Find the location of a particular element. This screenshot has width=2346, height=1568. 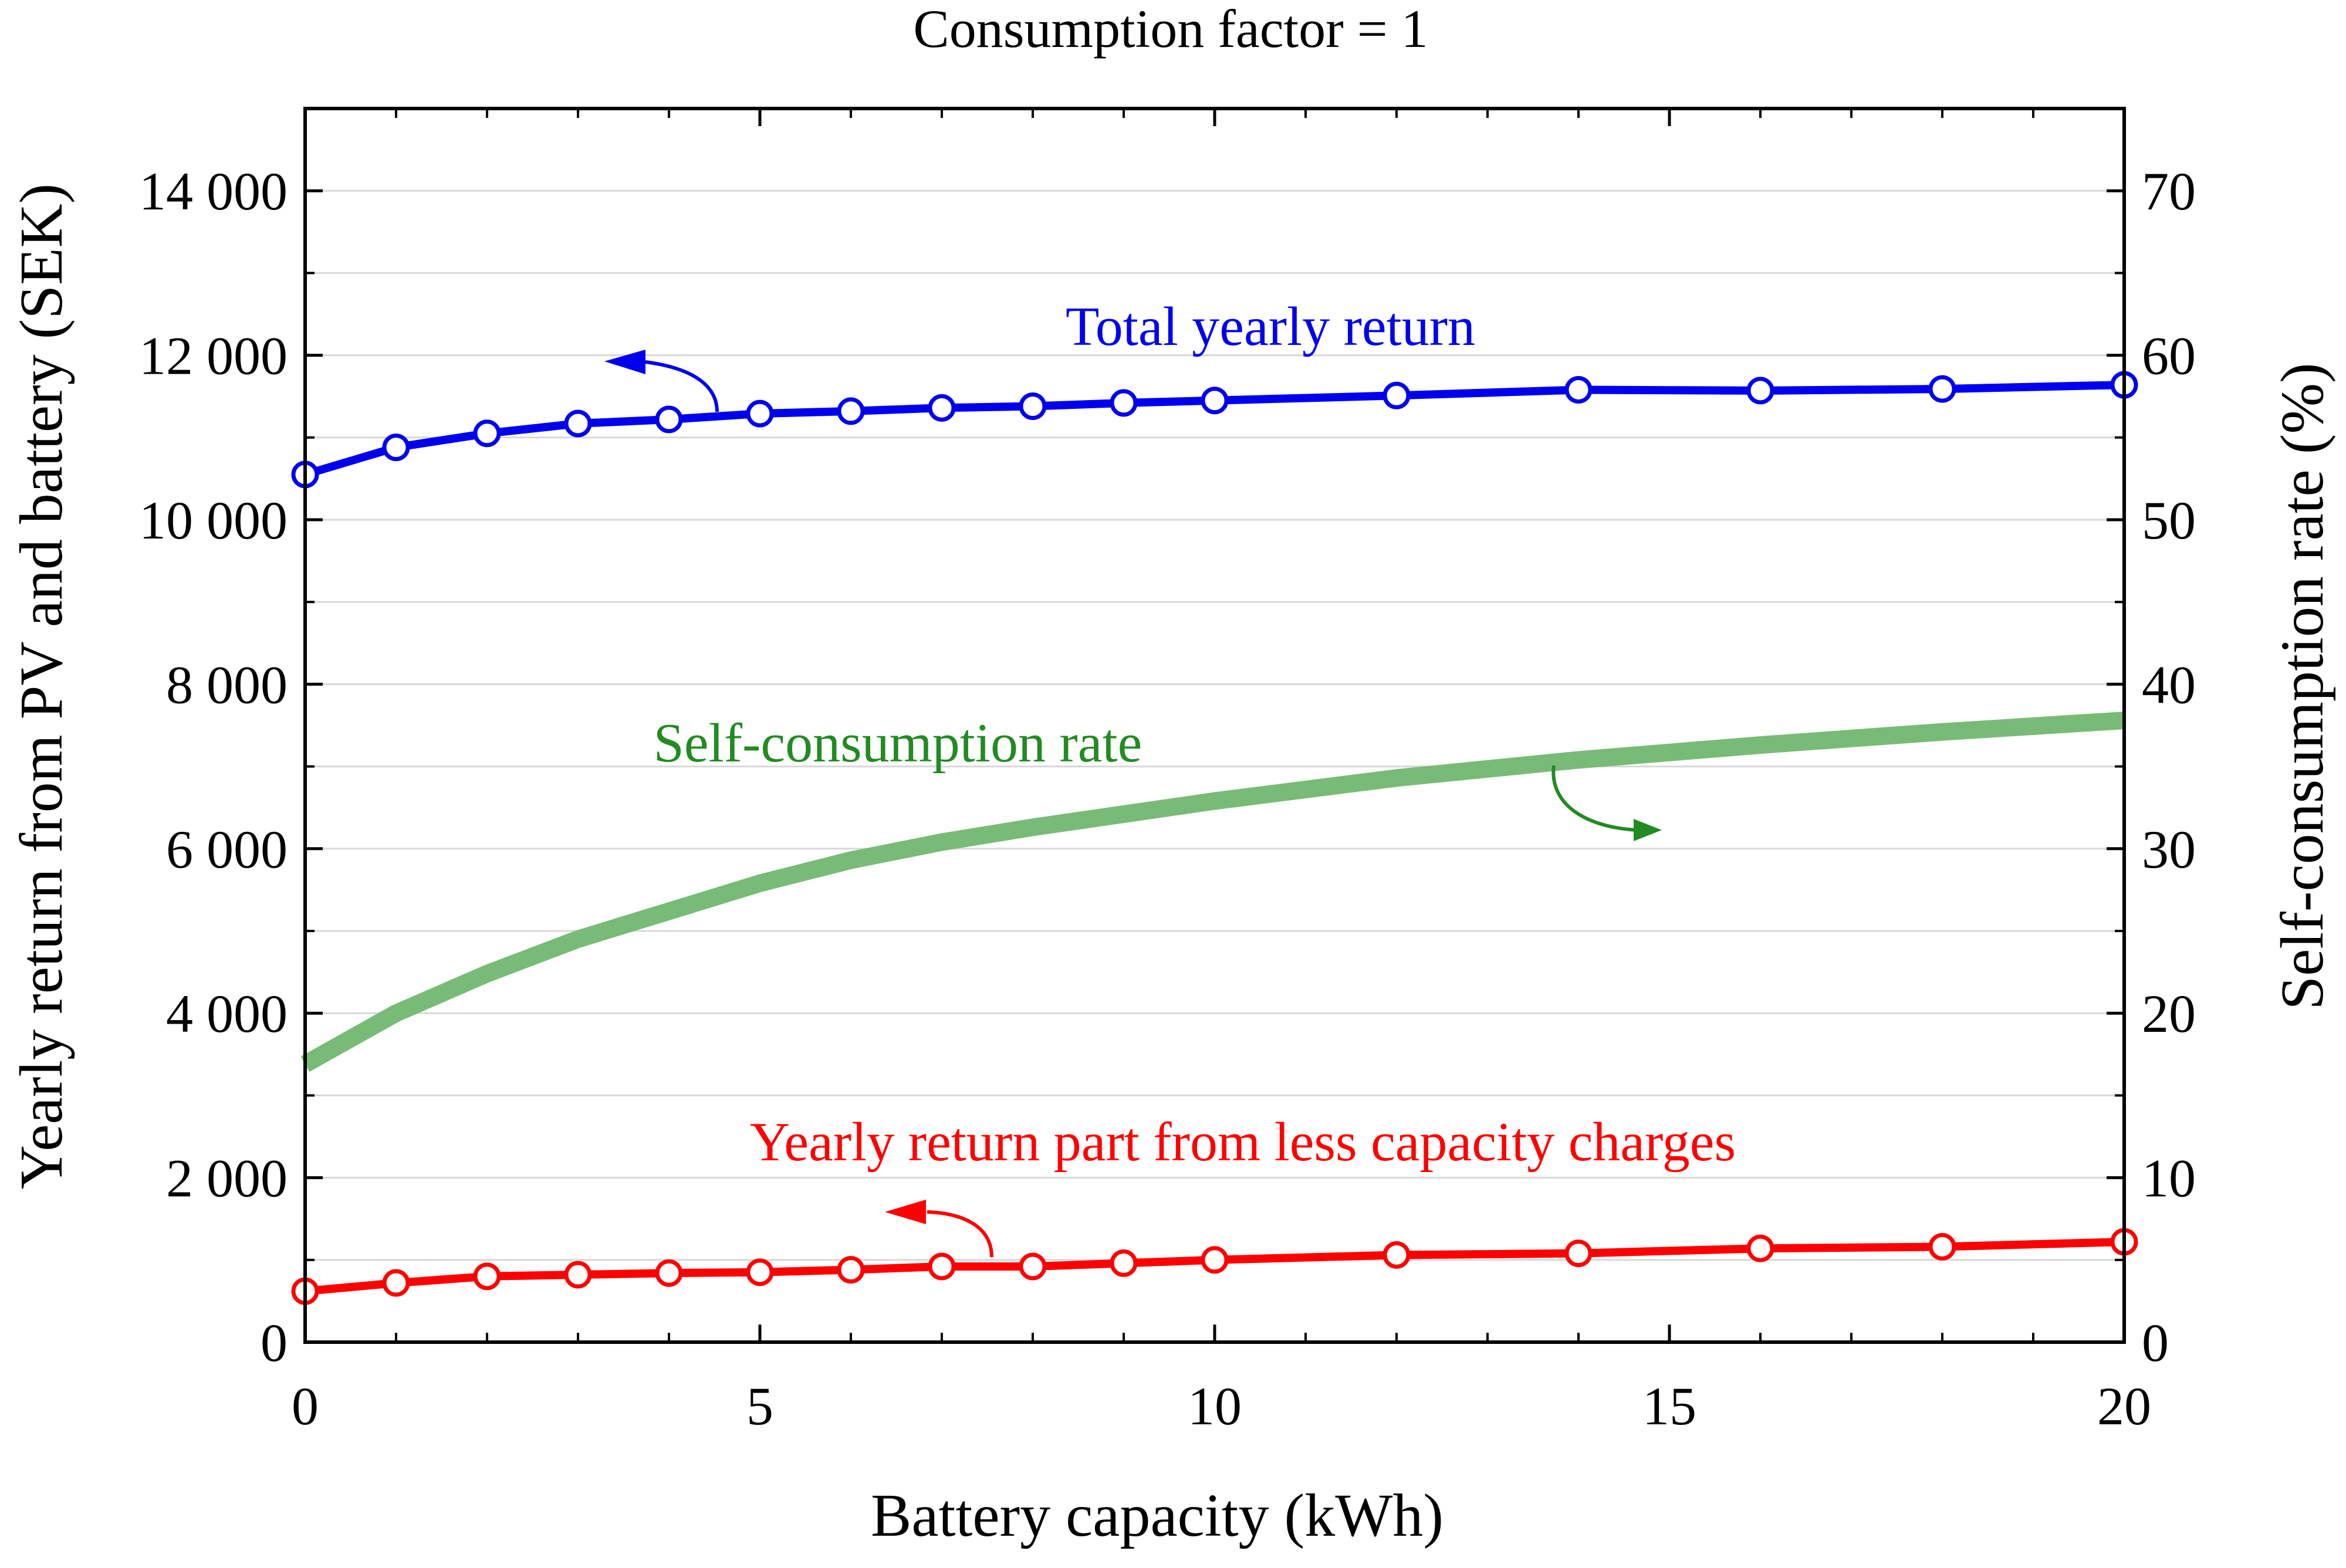

y-left-tick-label: 12 000 is located at coordinates (213, 356).